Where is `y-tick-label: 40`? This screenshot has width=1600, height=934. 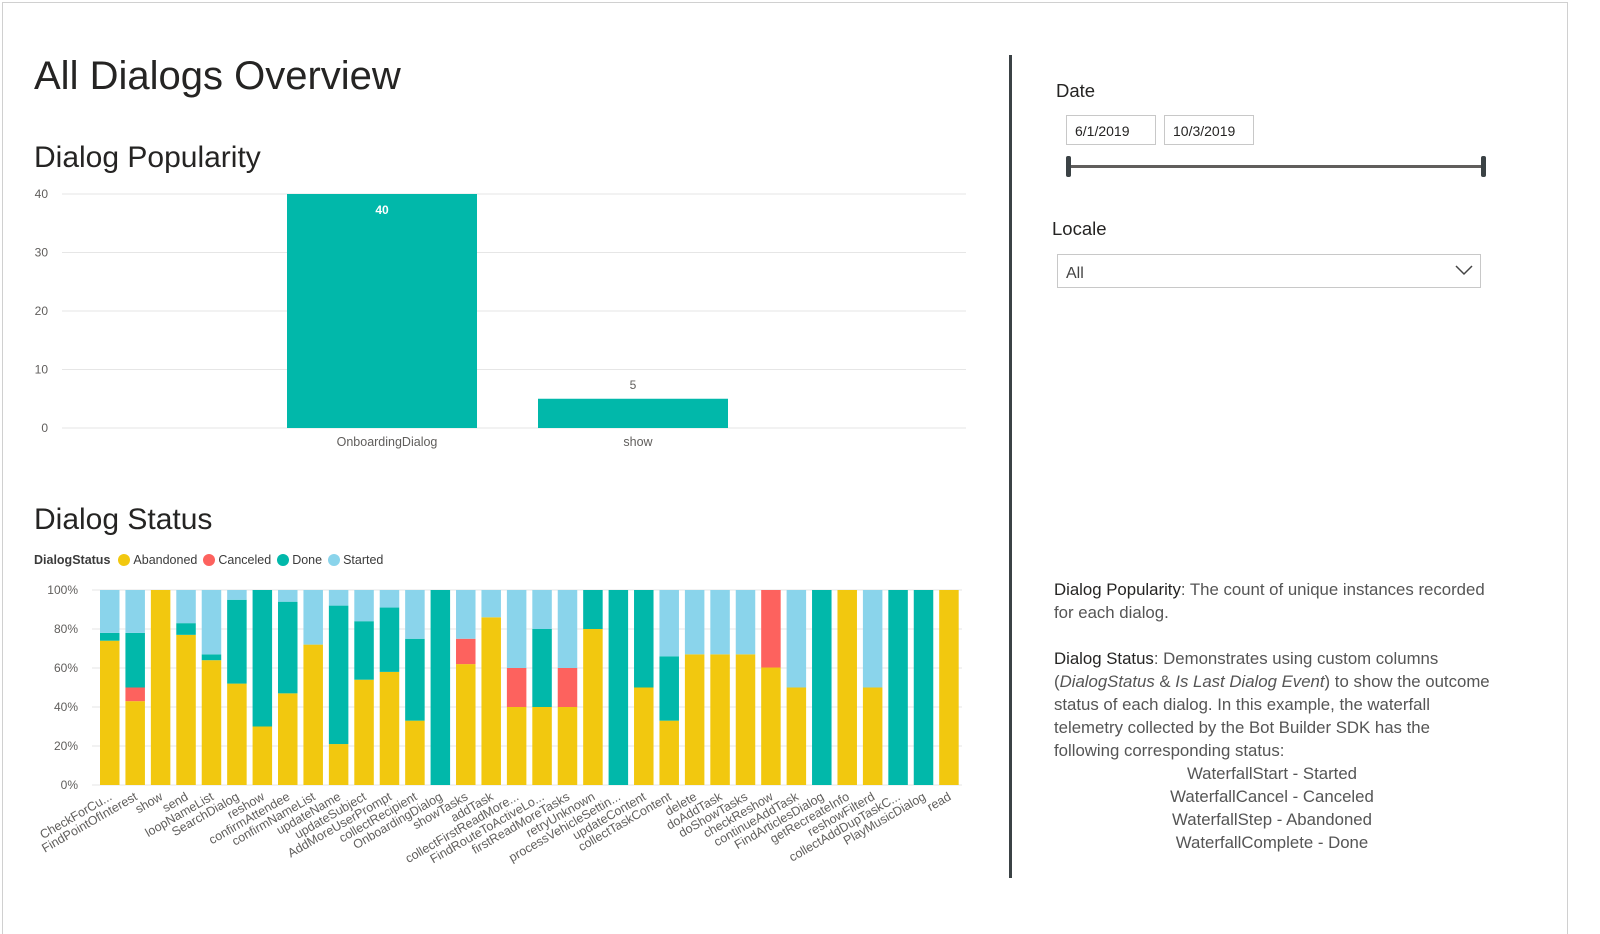 y-tick-label: 40 is located at coordinates (42, 194).